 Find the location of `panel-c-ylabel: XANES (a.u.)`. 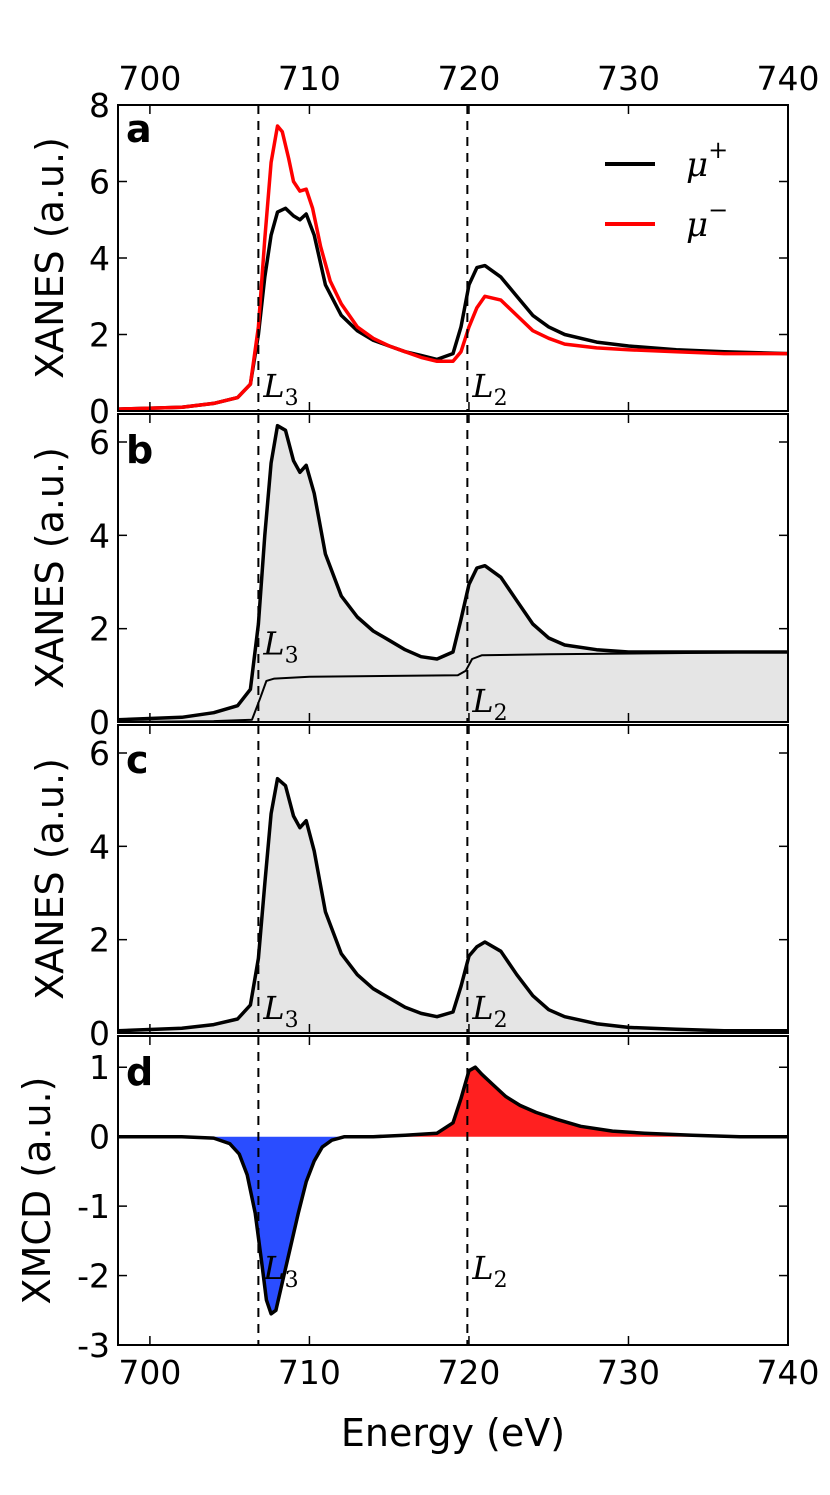

panel-c-ylabel: XANES (a.u.) is located at coordinates (50, 879).